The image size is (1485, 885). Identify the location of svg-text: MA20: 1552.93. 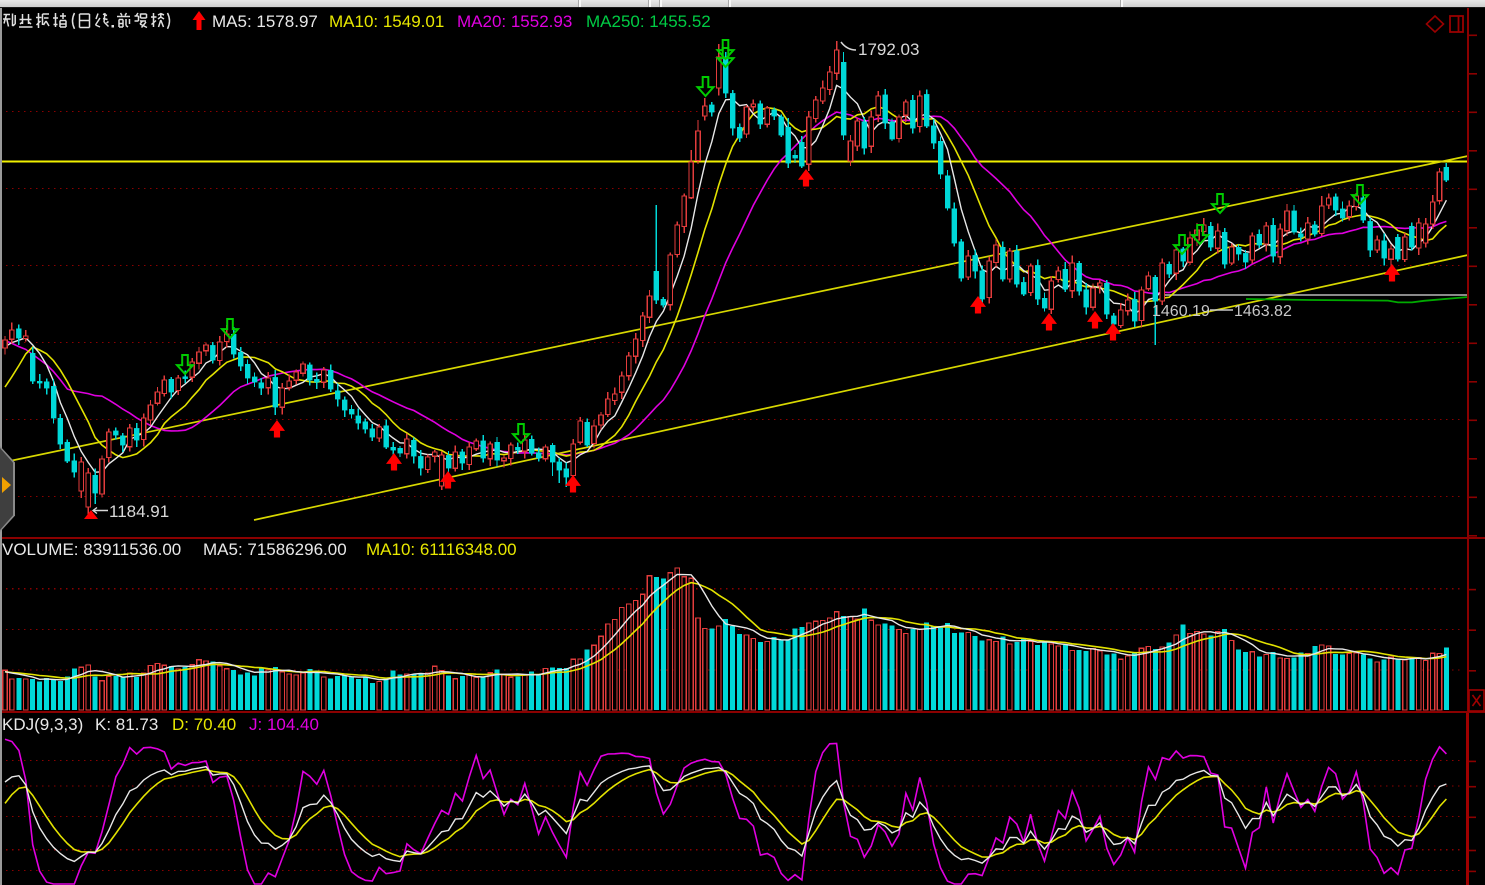
(514, 21).